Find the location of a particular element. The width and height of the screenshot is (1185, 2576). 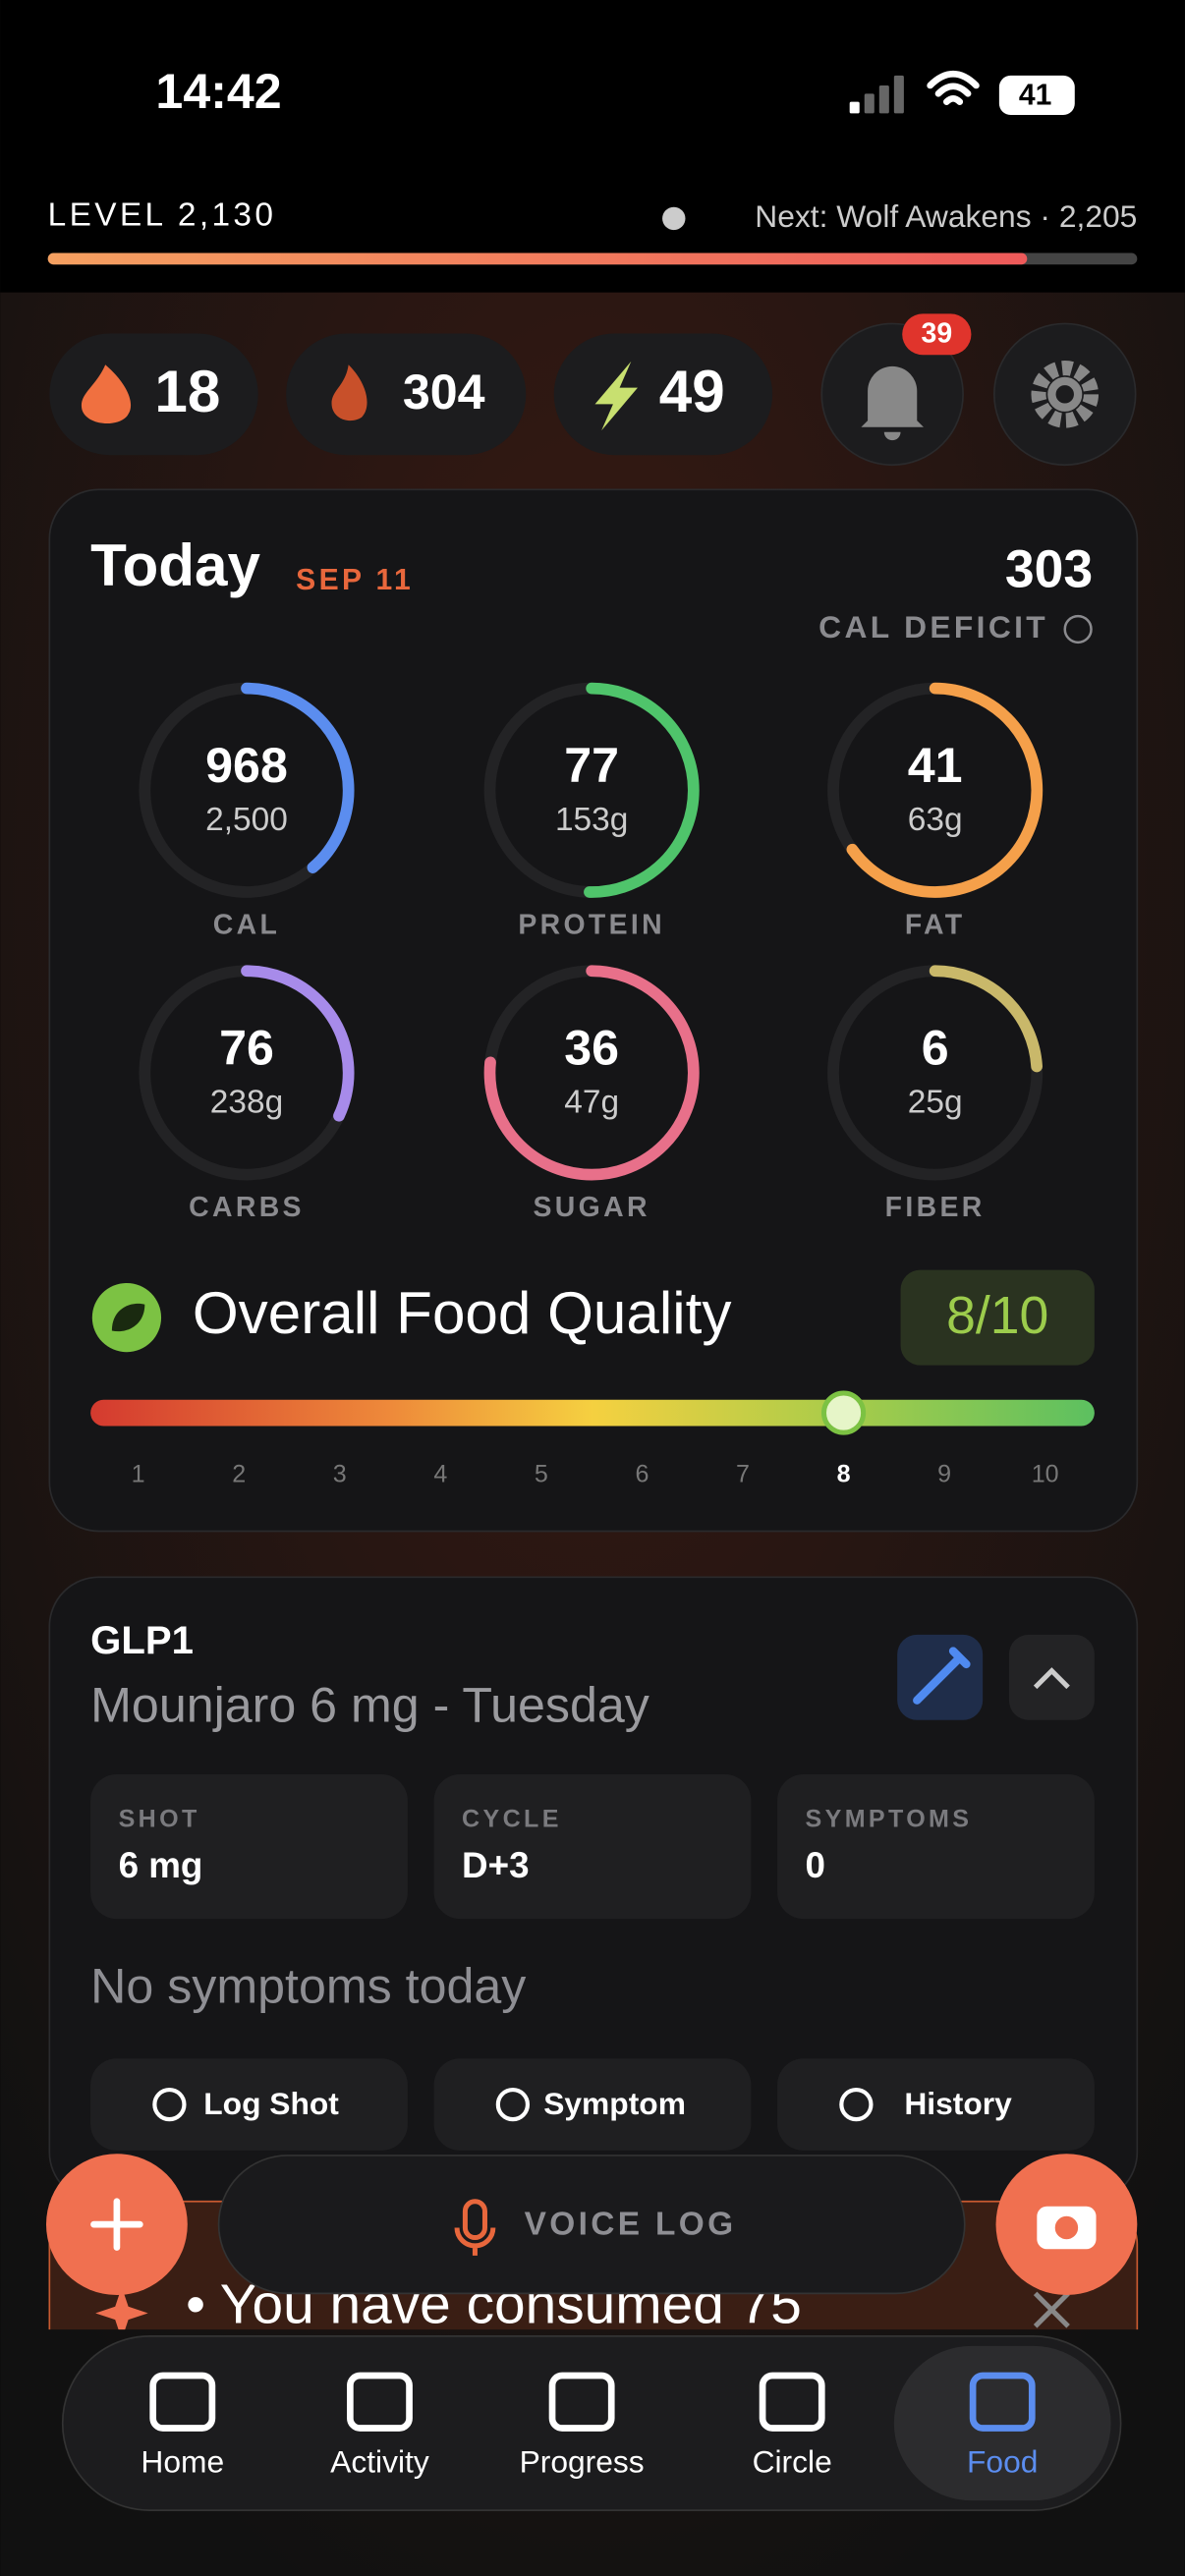

notification-count: 39 is located at coordinates (938, 334).